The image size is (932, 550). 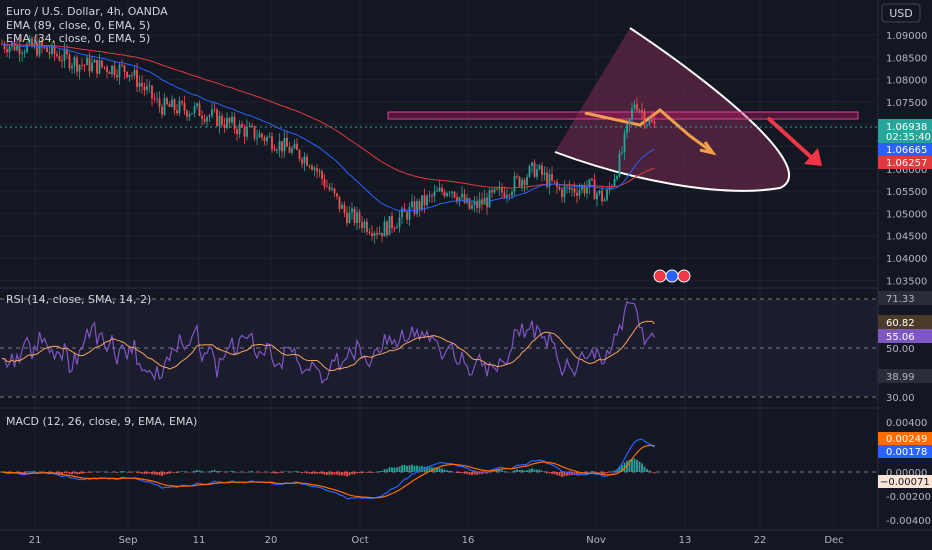 What do you see at coordinates (78, 299) in the screenshot?
I see `rsi-legend: RSI (14, close, SMA, 14, 2)` at bounding box center [78, 299].